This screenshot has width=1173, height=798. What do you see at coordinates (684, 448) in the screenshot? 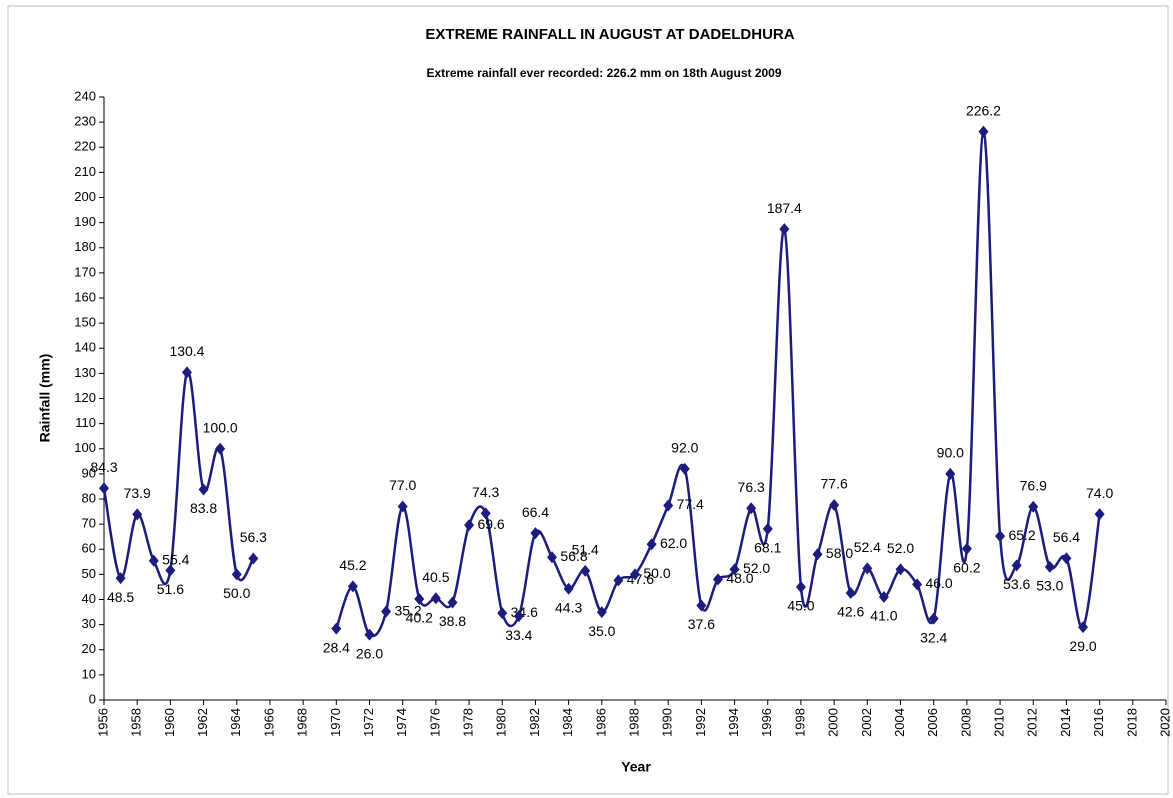
I see `data-label: 92.0` at bounding box center [684, 448].